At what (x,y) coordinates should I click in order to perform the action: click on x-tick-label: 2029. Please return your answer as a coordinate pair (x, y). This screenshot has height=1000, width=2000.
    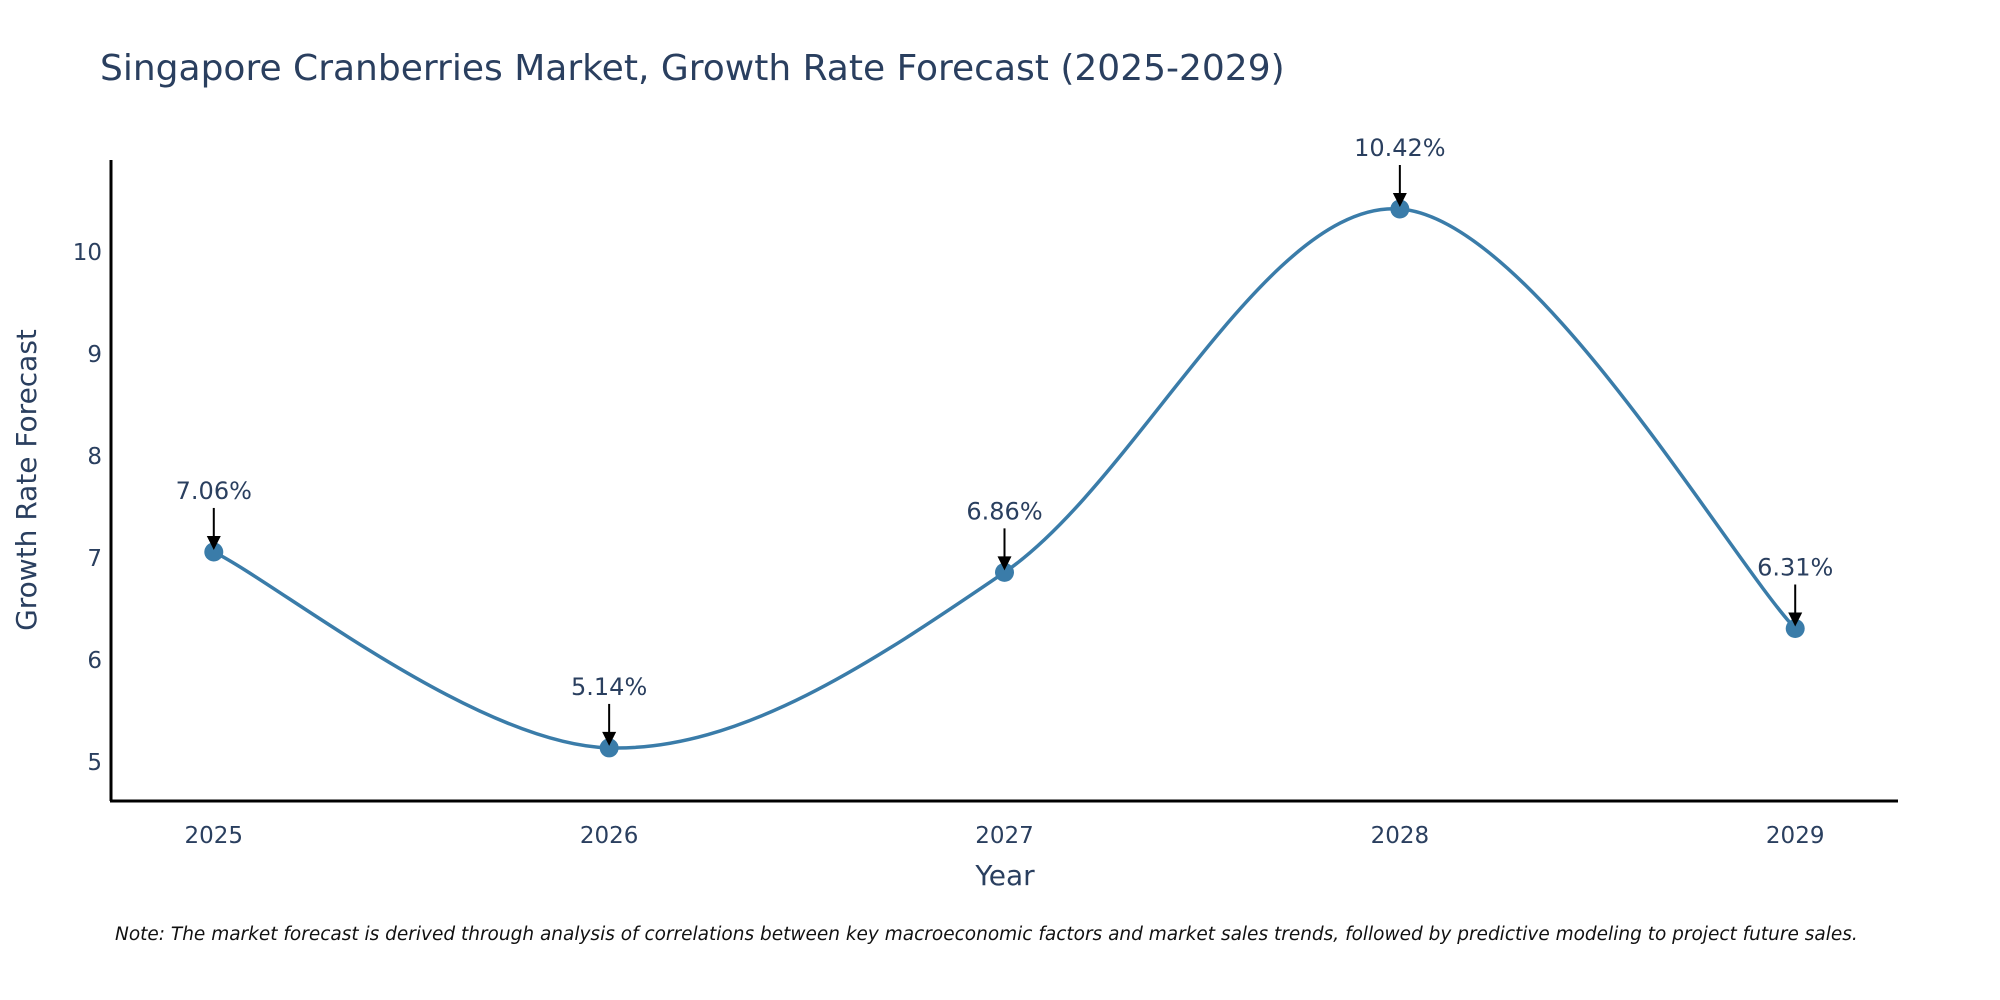
    Looking at the image, I should click on (1795, 836).